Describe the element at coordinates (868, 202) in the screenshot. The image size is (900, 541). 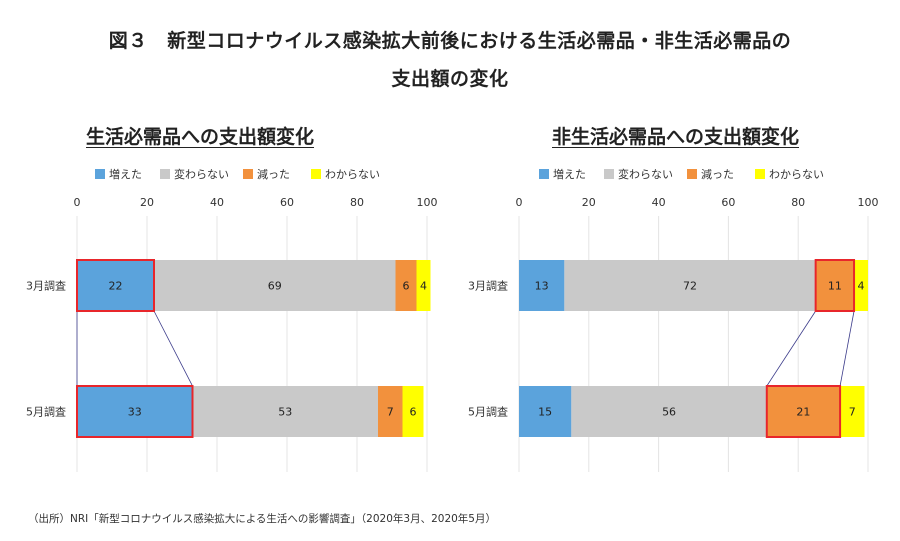
I see `chart-2-tick-label: 100` at that location.